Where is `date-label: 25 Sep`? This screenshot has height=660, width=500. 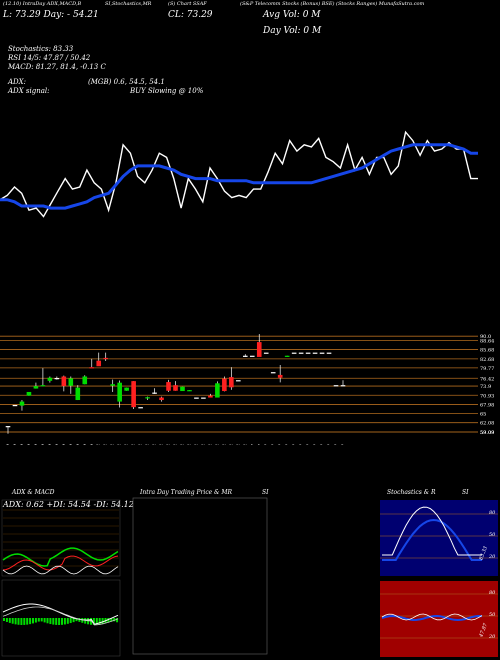 date-label: 25 Sep is located at coordinates (71, 444).